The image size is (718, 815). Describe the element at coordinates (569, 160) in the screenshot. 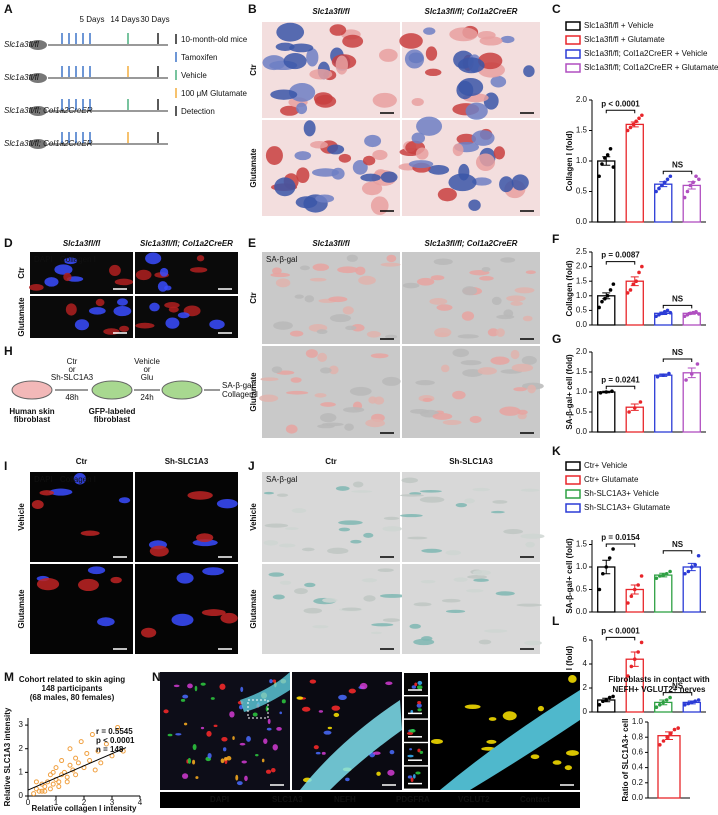

I see `y-axis-label: Collagen I (fold)` at that location.